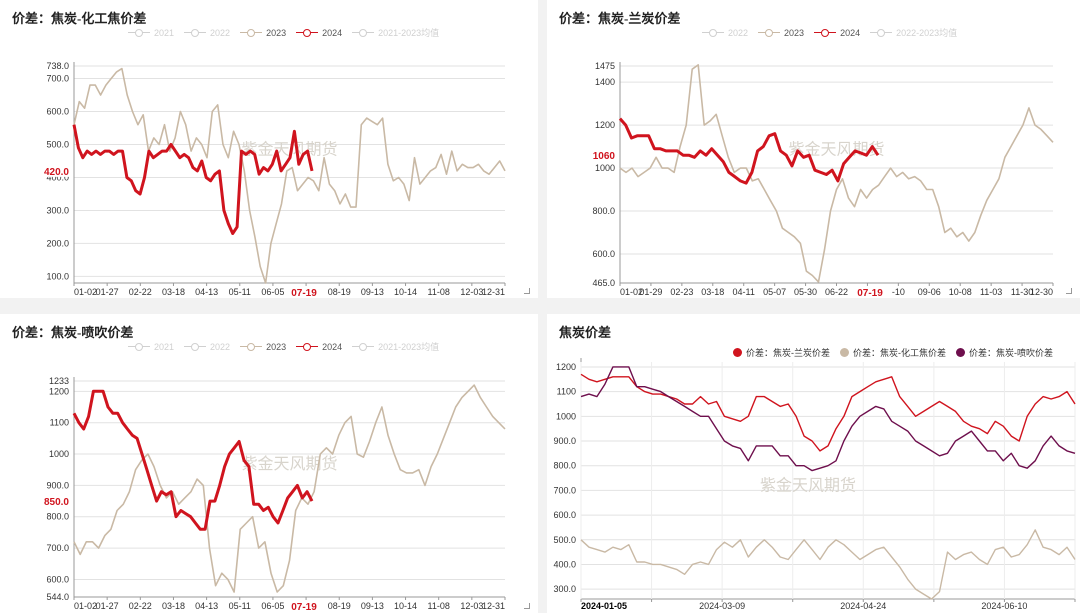 The height and width of the screenshot is (613, 1080). Describe the element at coordinates (863, 606) in the screenshot. I see `x-tick-label: 2024-04-24` at that location.